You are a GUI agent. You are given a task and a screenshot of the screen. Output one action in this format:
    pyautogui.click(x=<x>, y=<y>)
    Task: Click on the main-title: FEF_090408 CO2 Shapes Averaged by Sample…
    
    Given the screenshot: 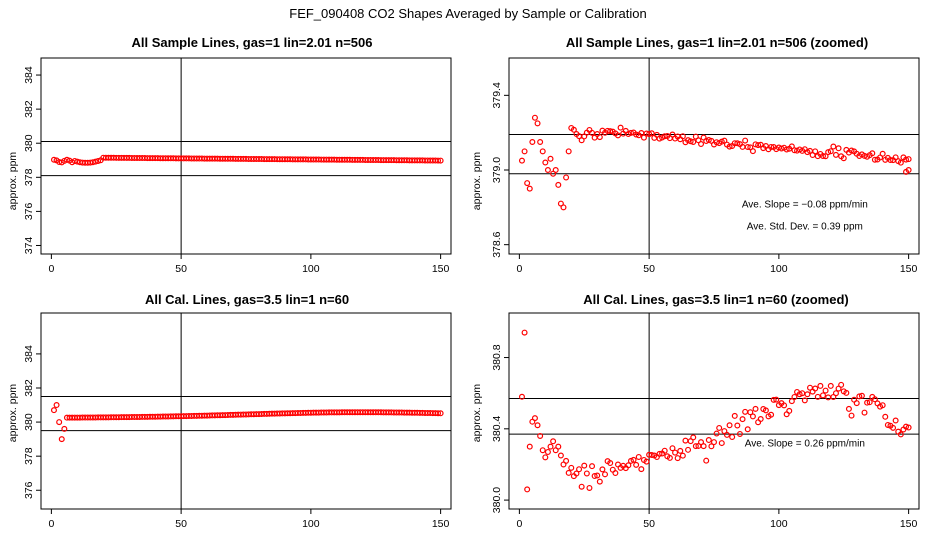 What is the action you would take?
    pyautogui.click(x=468, y=13)
    